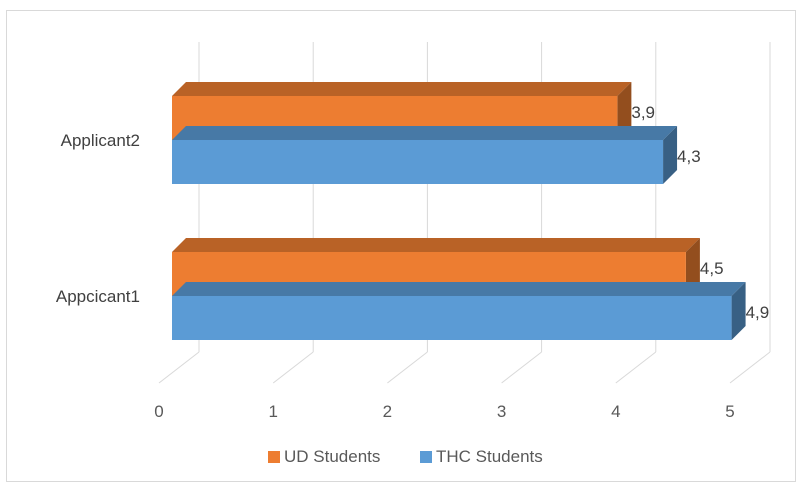 This screenshot has width=803, height=489. Describe the element at coordinates (489, 456) in the screenshot. I see `legend-label: THC Students` at that location.